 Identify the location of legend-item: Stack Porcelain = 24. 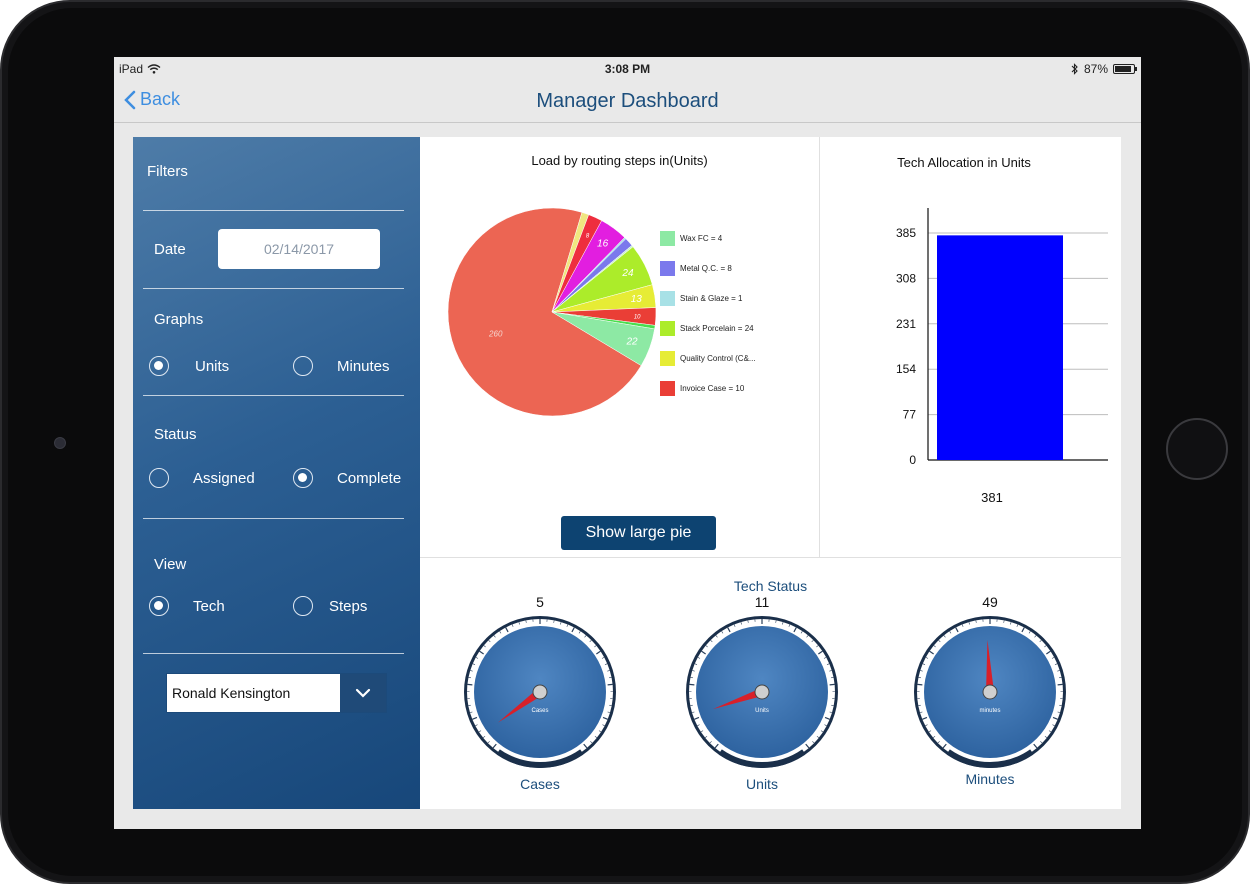
(735, 328).